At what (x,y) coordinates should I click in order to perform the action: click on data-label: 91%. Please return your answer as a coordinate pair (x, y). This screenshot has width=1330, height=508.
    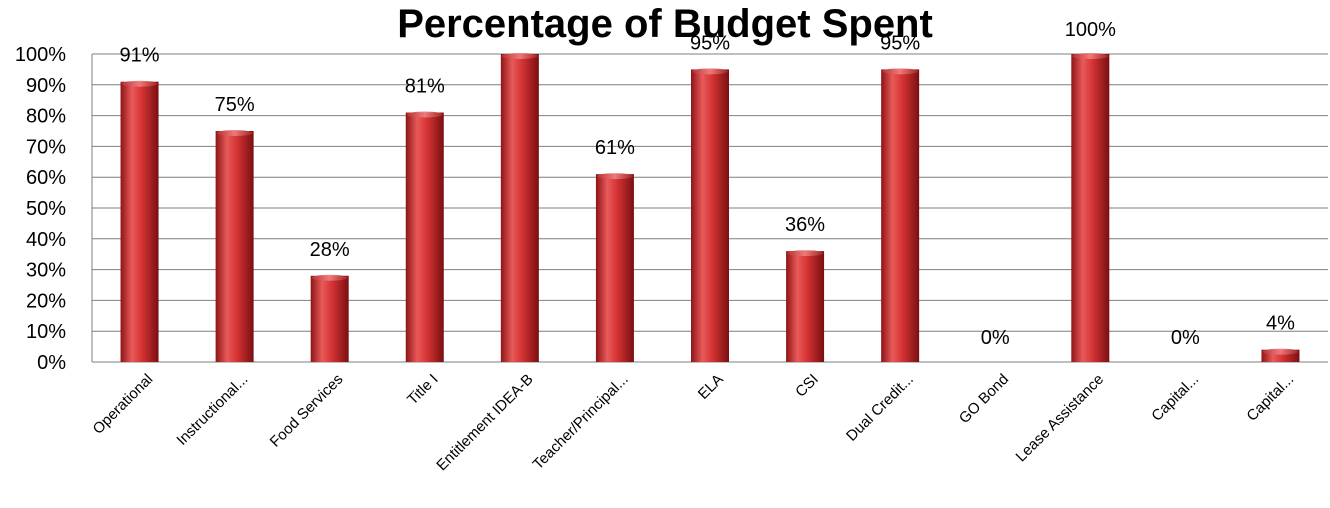
    Looking at the image, I should click on (140, 56).